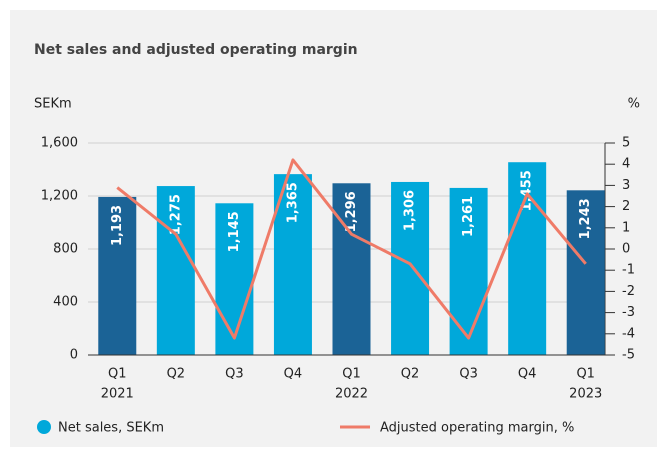 The image size is (667, 457). Describe the element at coordinates (175, 214) in the screenshot. I see `bar-value-label: 1,275` at that location.